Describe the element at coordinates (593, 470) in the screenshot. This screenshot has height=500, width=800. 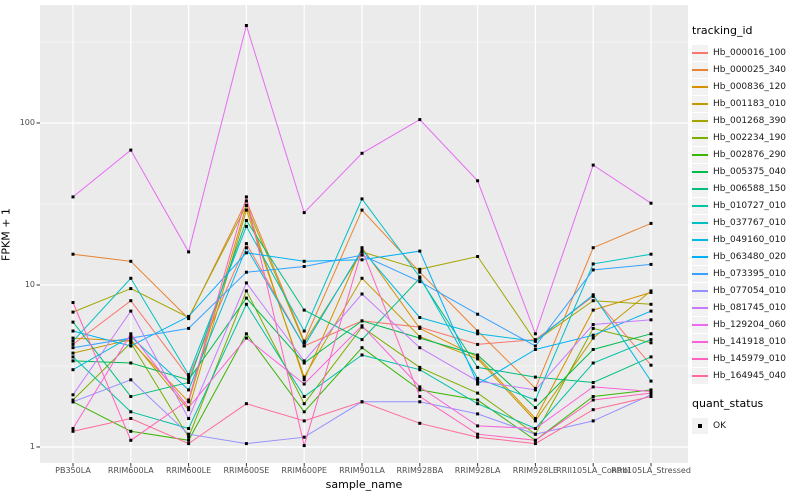
I see `x-tick-label: RRII105LA_Control` at that location.